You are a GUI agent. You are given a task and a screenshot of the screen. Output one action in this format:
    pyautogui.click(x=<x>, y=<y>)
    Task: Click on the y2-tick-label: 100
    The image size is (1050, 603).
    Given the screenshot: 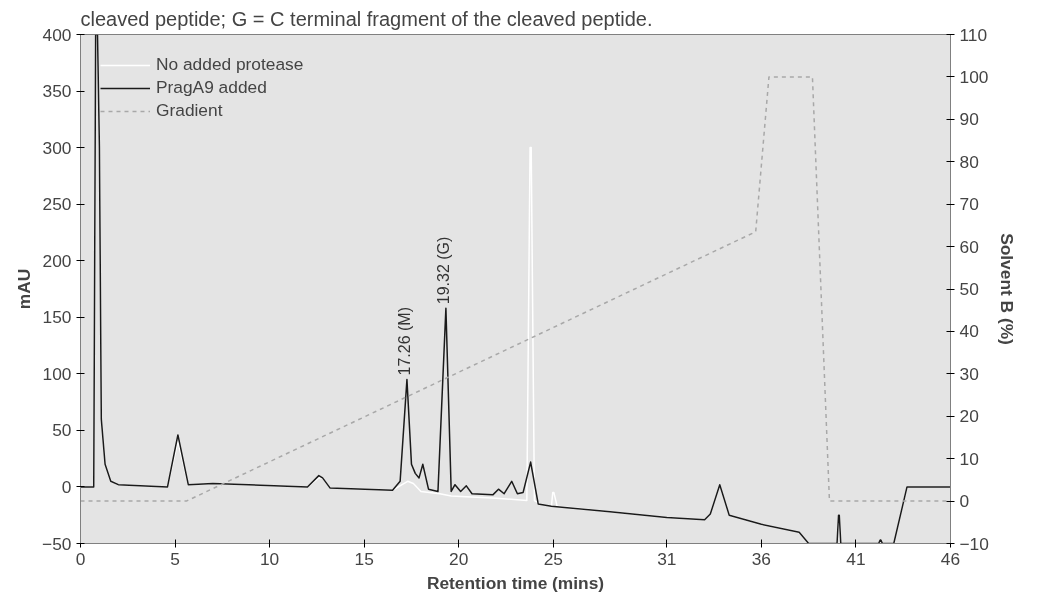 What is the action you would take?
    pyautogui.click(x=974, y=76)
    